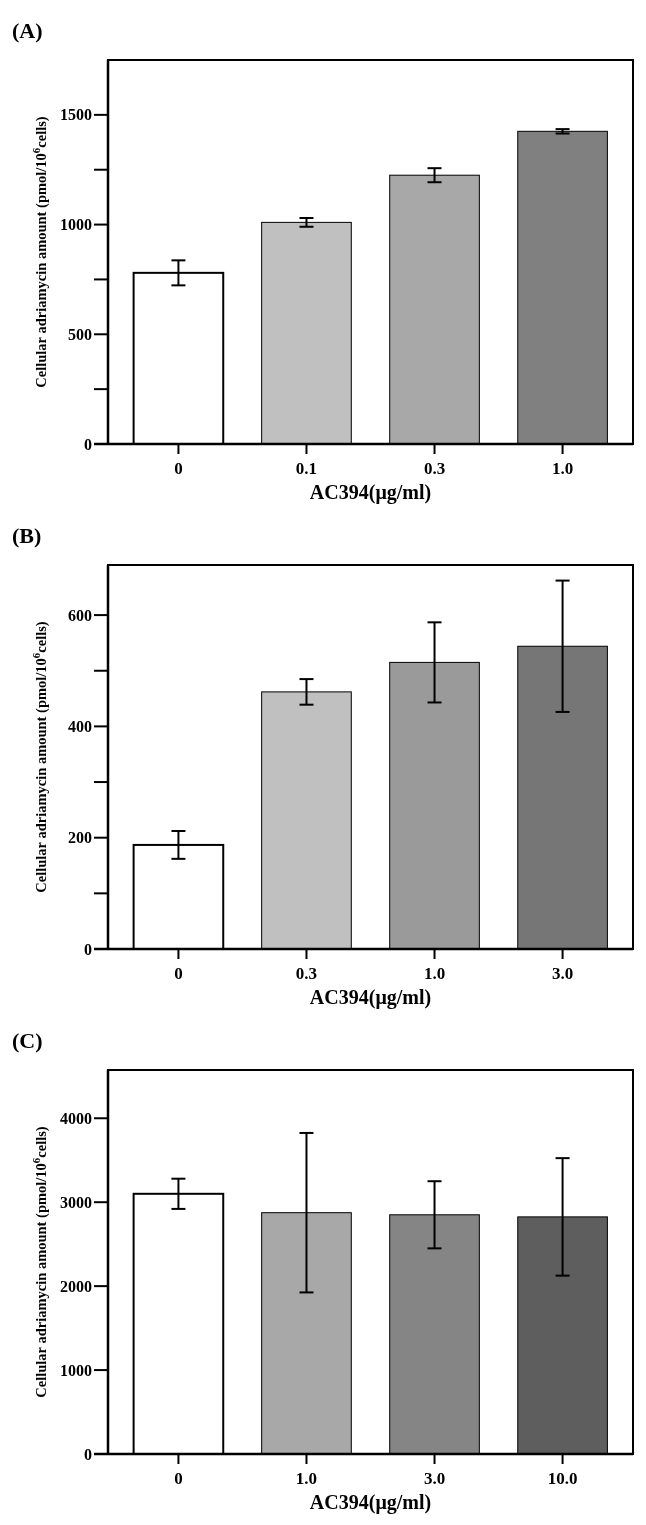 This screenshot has width=646, height=1525. What do you see at coordinates (76, 1286) in the screenshot?
I see `y-tick-label: 2000` at bounding box center [76, 1286].